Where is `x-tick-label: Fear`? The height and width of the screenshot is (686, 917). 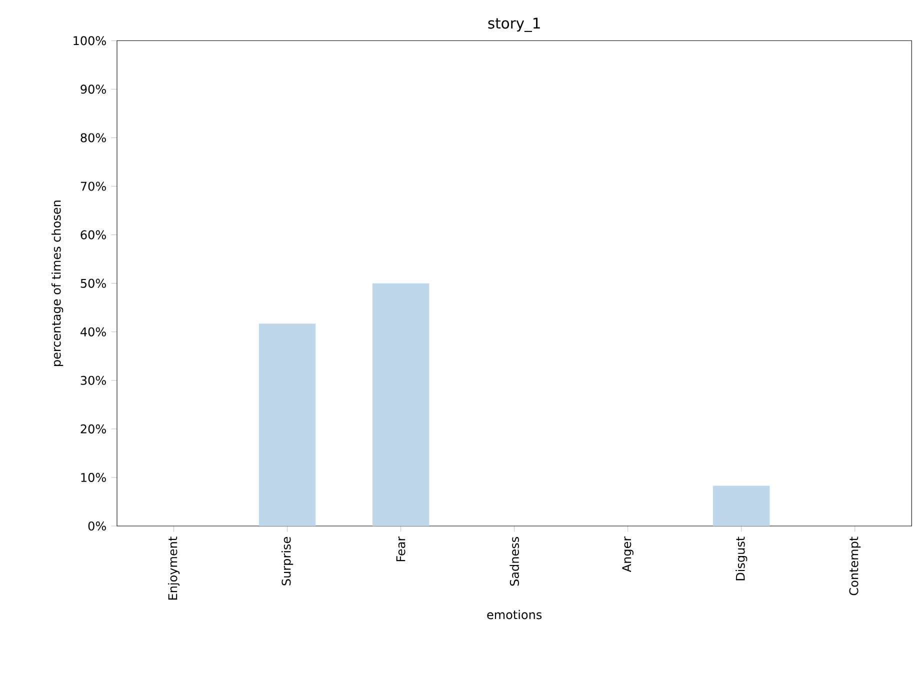 x-tick-label: Fear is located at coordinates (401, 549).